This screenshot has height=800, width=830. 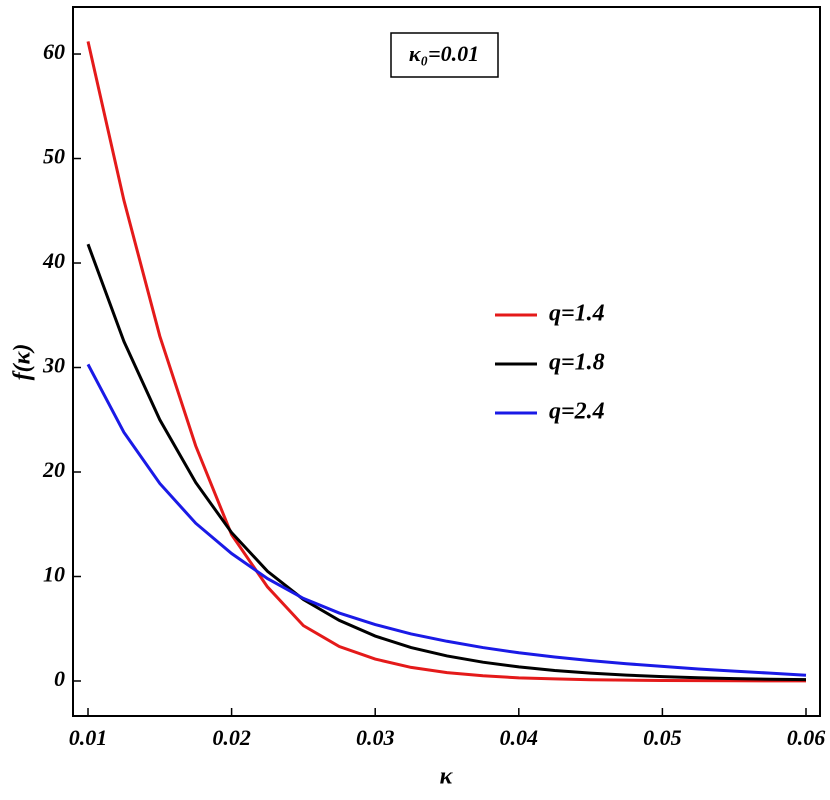 I want to click on legend-label: q=1.4, so click(x=577, y=314).